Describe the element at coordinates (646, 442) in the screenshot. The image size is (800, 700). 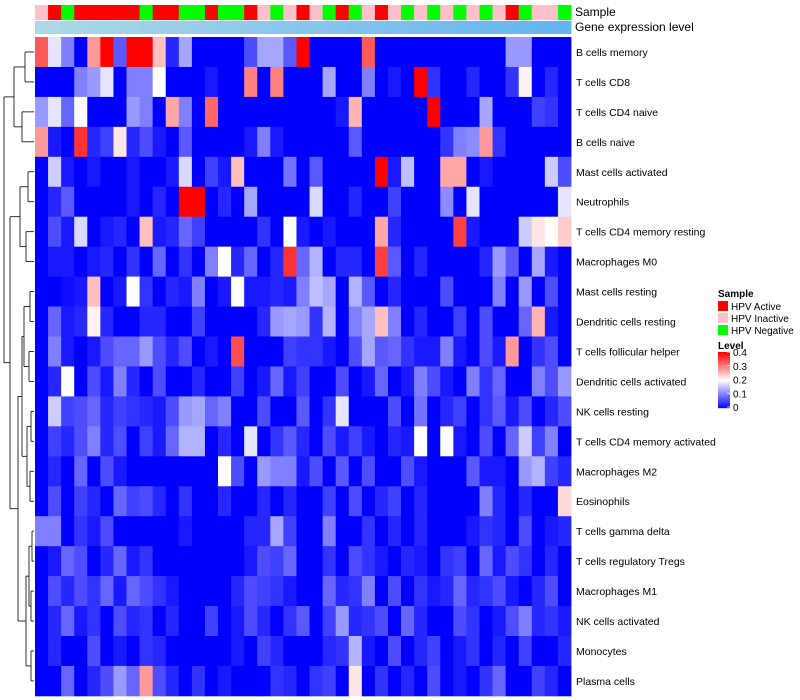
I see `row-label: T cells CD4 memory activated` at that location.